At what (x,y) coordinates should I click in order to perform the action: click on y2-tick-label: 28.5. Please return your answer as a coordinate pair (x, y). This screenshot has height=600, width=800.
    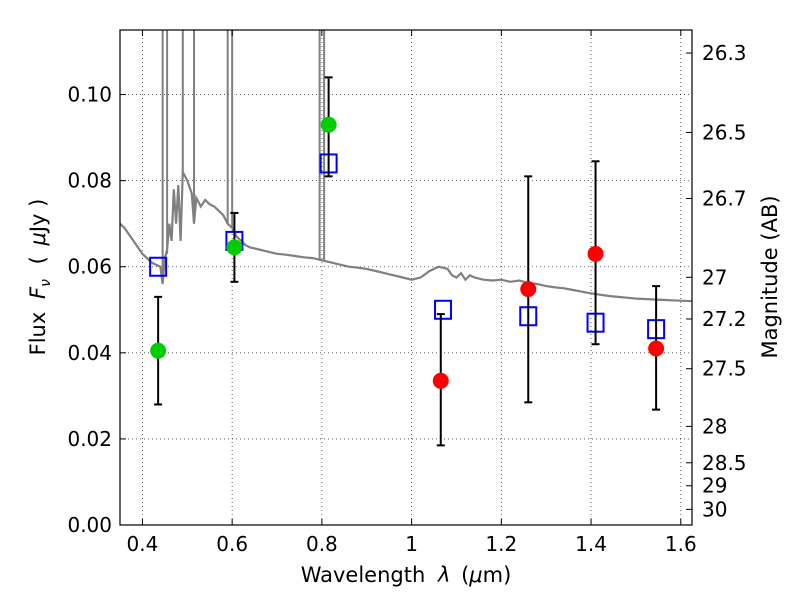
    Looking at the image, I should click on (724, 463).